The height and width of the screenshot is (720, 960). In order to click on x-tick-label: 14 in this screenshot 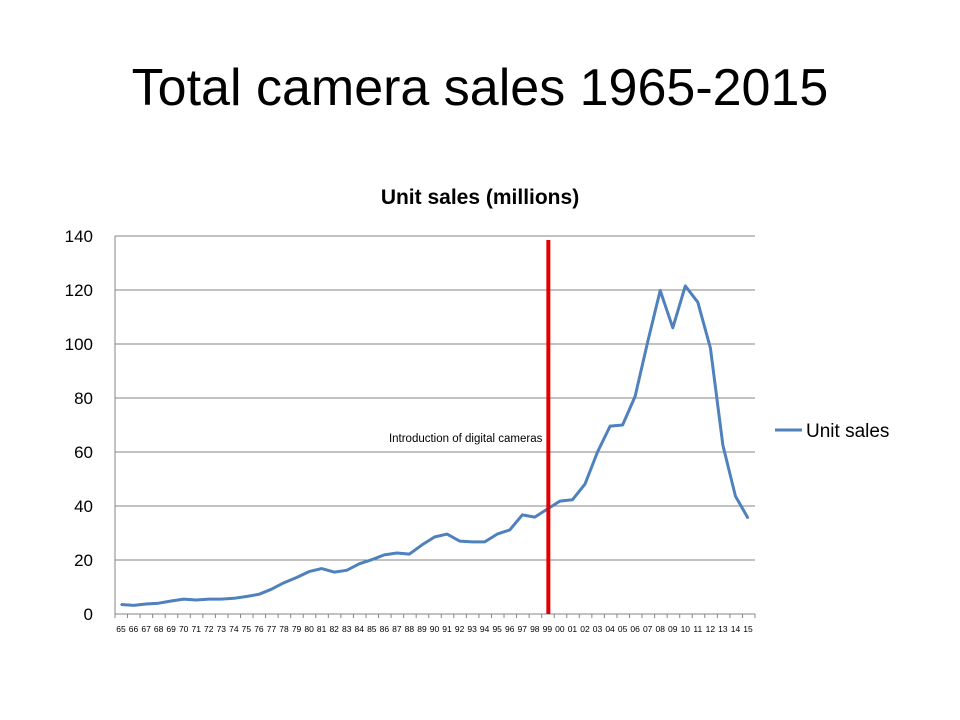, I will do `click(736, 629)`.